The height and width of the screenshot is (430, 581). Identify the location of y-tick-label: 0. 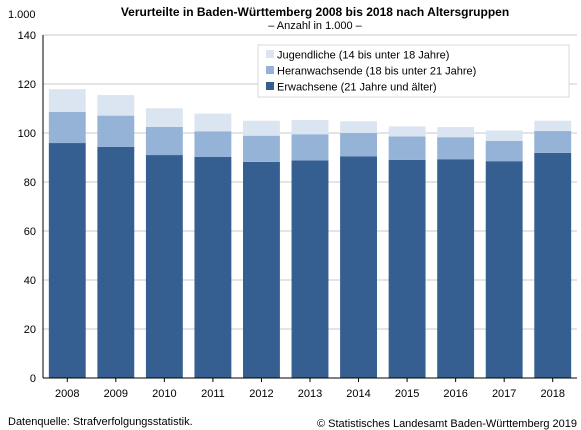
(33, 379).